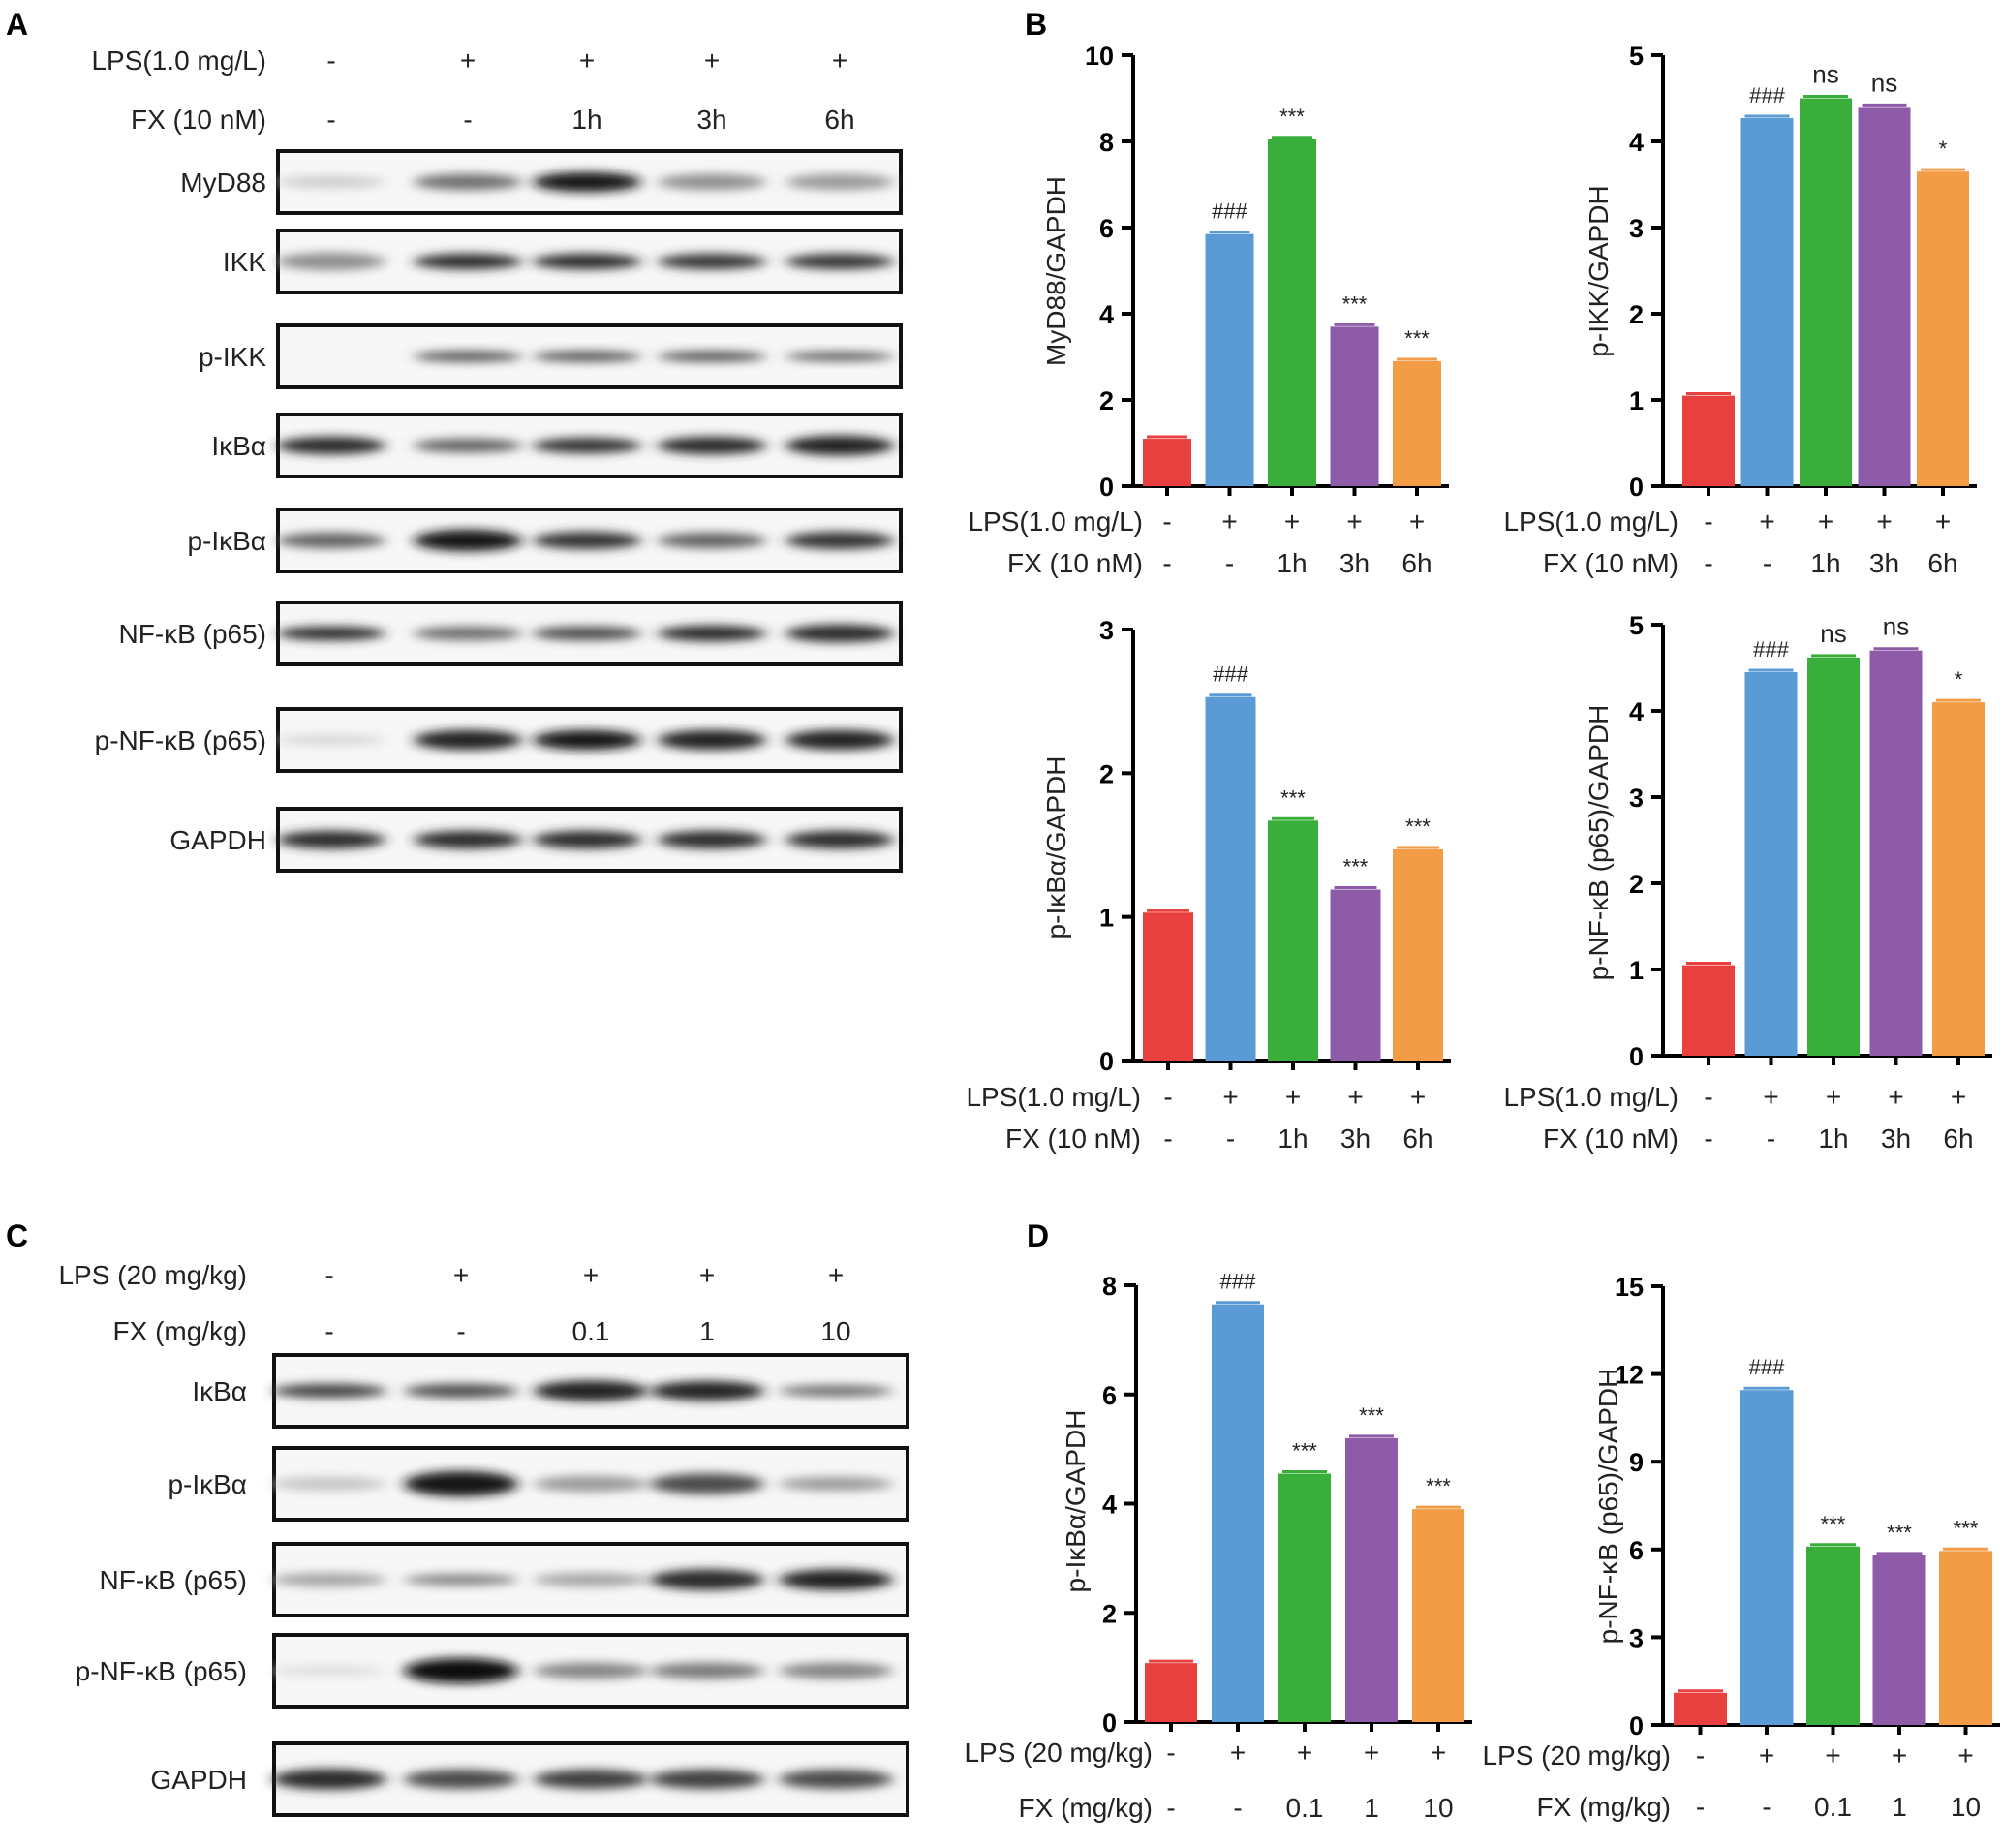 Image resolution: width=2002 pixels, height=1848 pixels. I want to click on panel-label-c: C, so click(17, 1236).